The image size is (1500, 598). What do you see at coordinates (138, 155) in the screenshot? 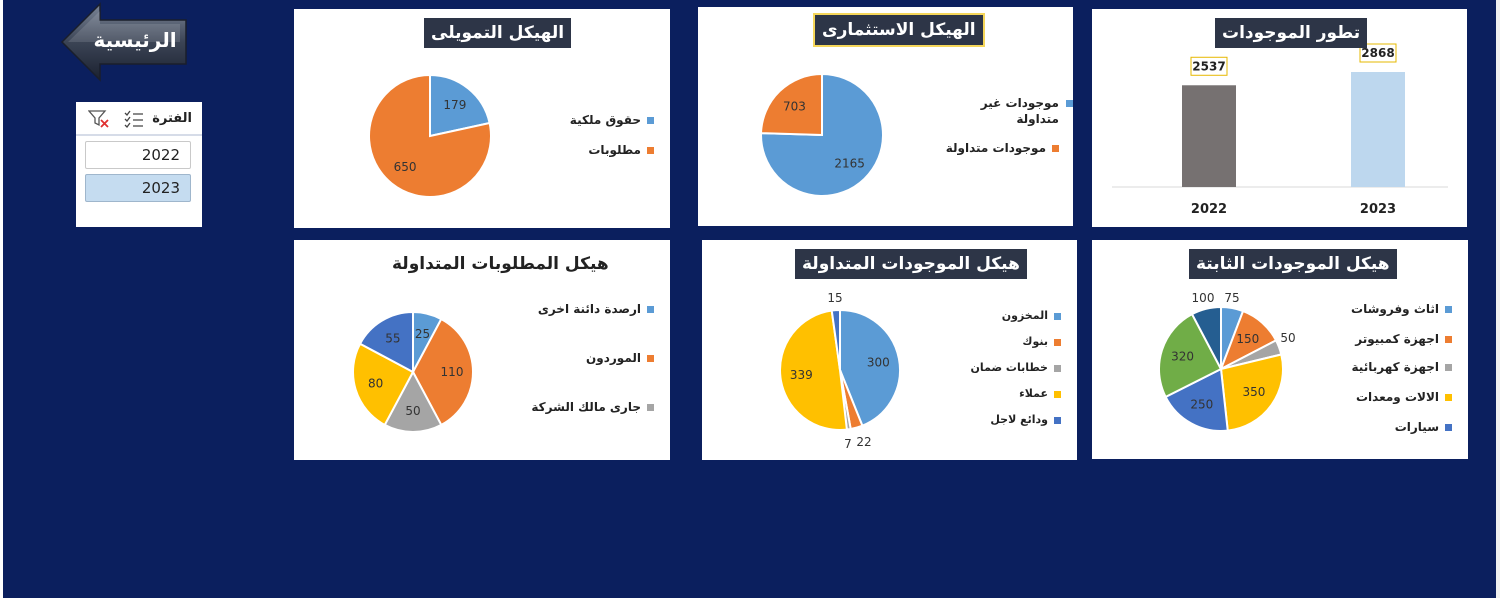
I see `slicer-item-2022: 2022` at bounding box center [138, 155].